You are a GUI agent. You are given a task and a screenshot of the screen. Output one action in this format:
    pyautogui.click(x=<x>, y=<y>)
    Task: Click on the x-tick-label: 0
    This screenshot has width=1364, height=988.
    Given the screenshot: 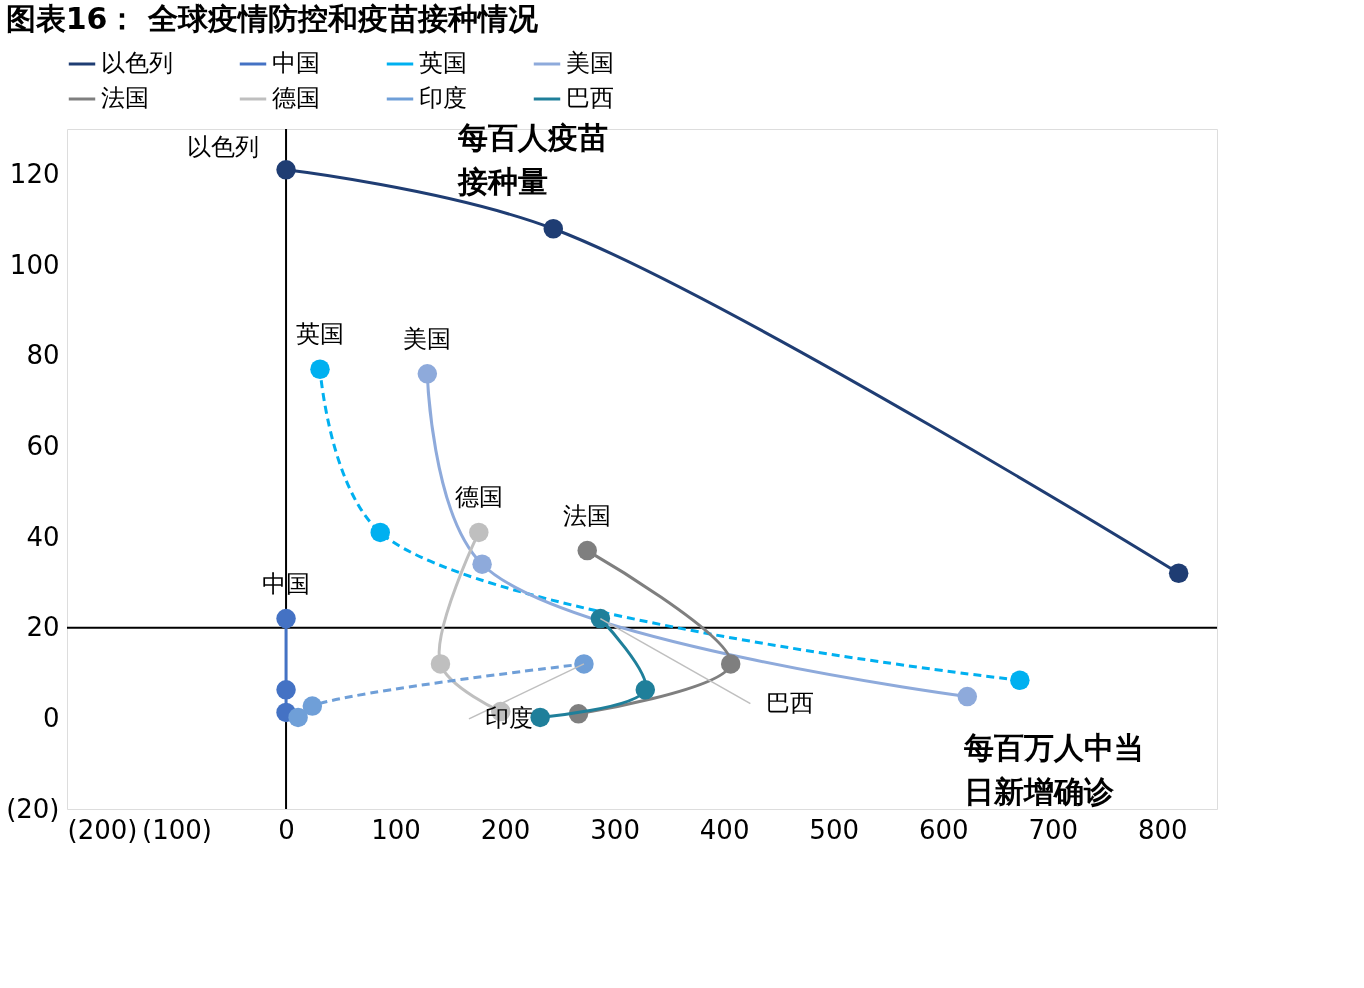 What is the action you would take?
    pyautogui.click(x=286, y=829)
    